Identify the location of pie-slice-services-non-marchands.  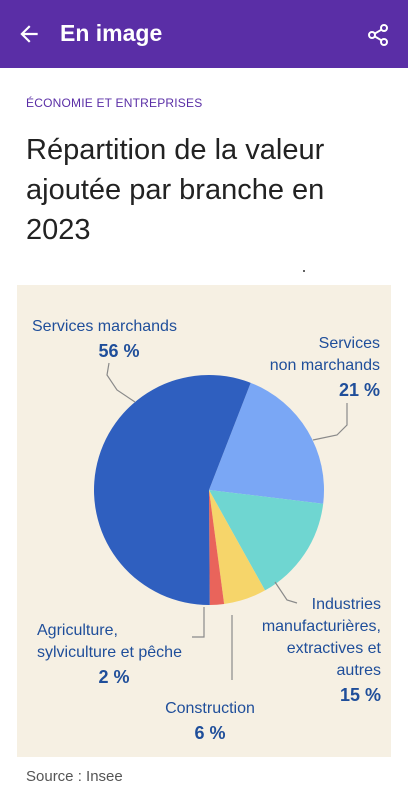
(267, 443).